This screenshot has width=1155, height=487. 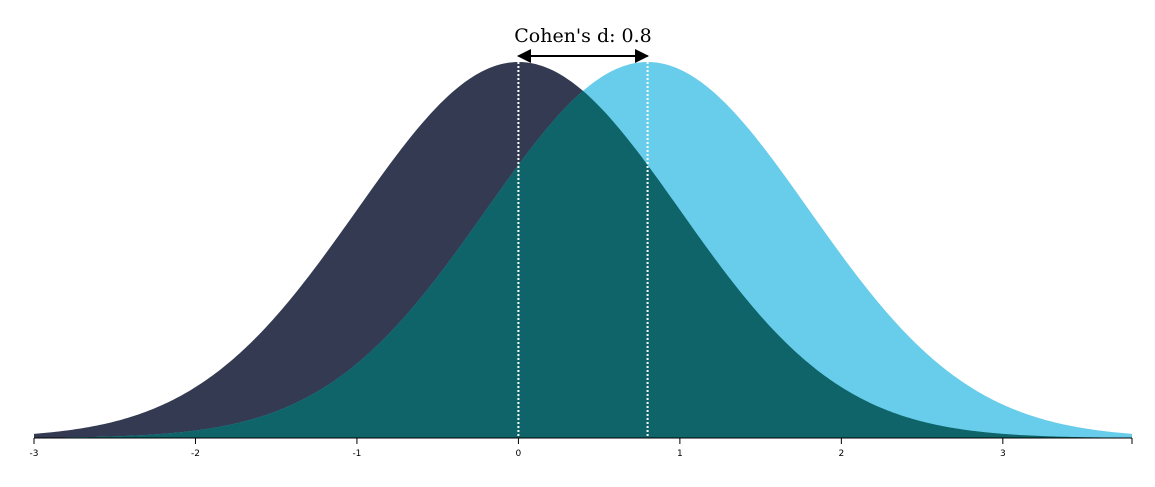 I want to click on x-tick-label: 2, so click(x=841, y=454).